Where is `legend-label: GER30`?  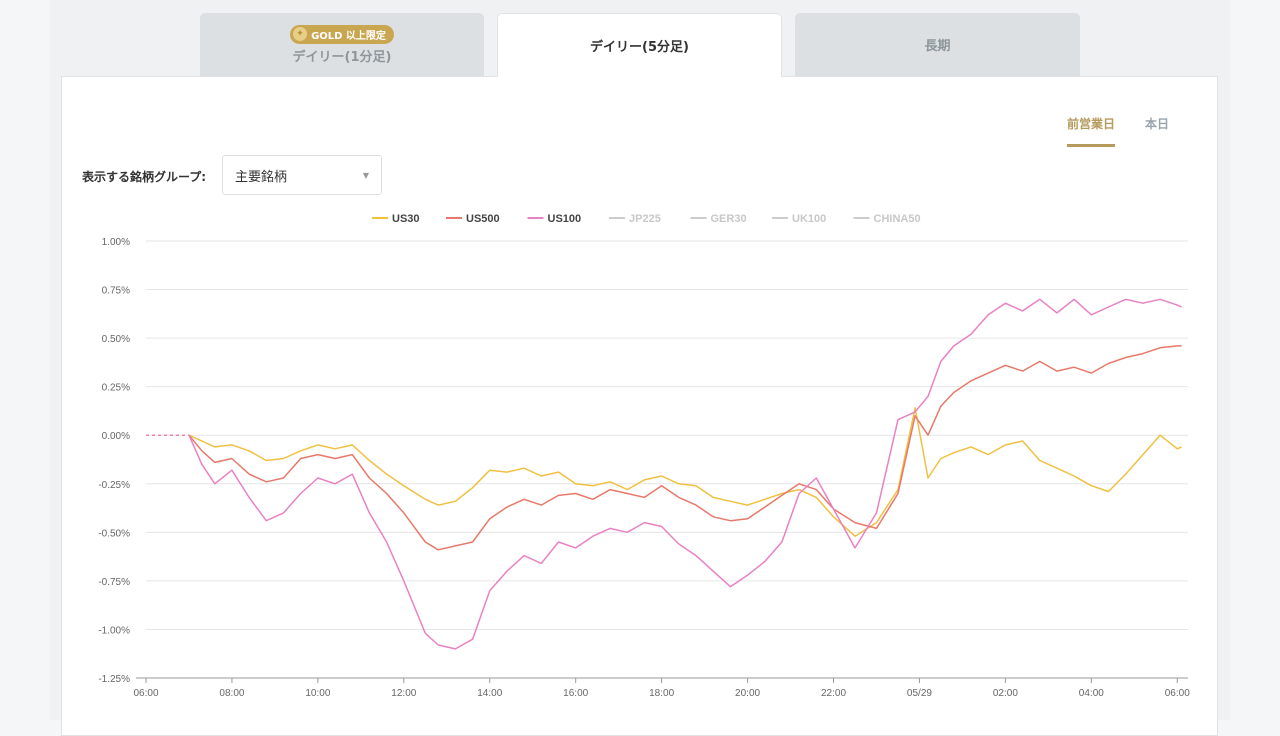
legend-label: GER30 is located at coordinates (729, 219).